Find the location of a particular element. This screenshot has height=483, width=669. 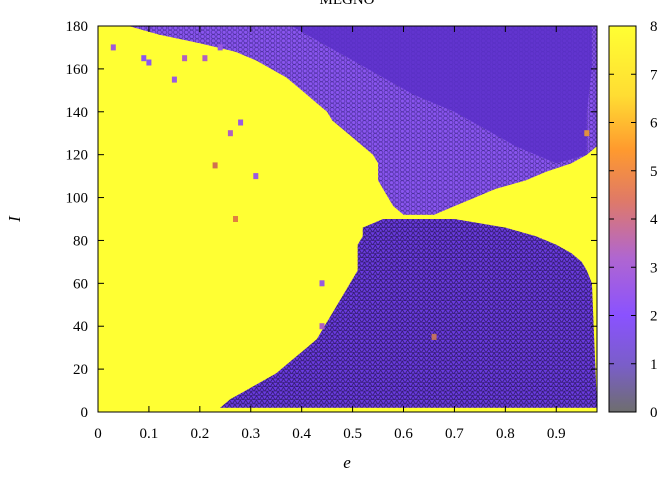

y-axis-label: I is located at coordinates (14, 219).